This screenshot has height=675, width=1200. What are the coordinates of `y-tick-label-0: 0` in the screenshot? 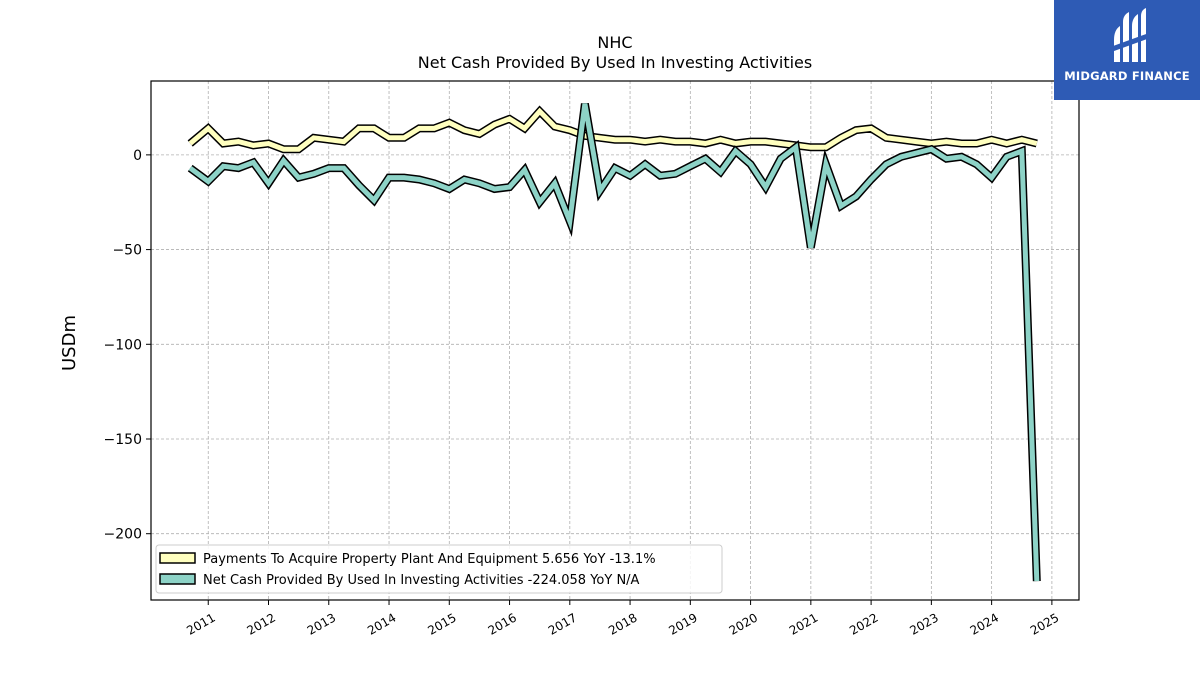 It's located at (137, 156).